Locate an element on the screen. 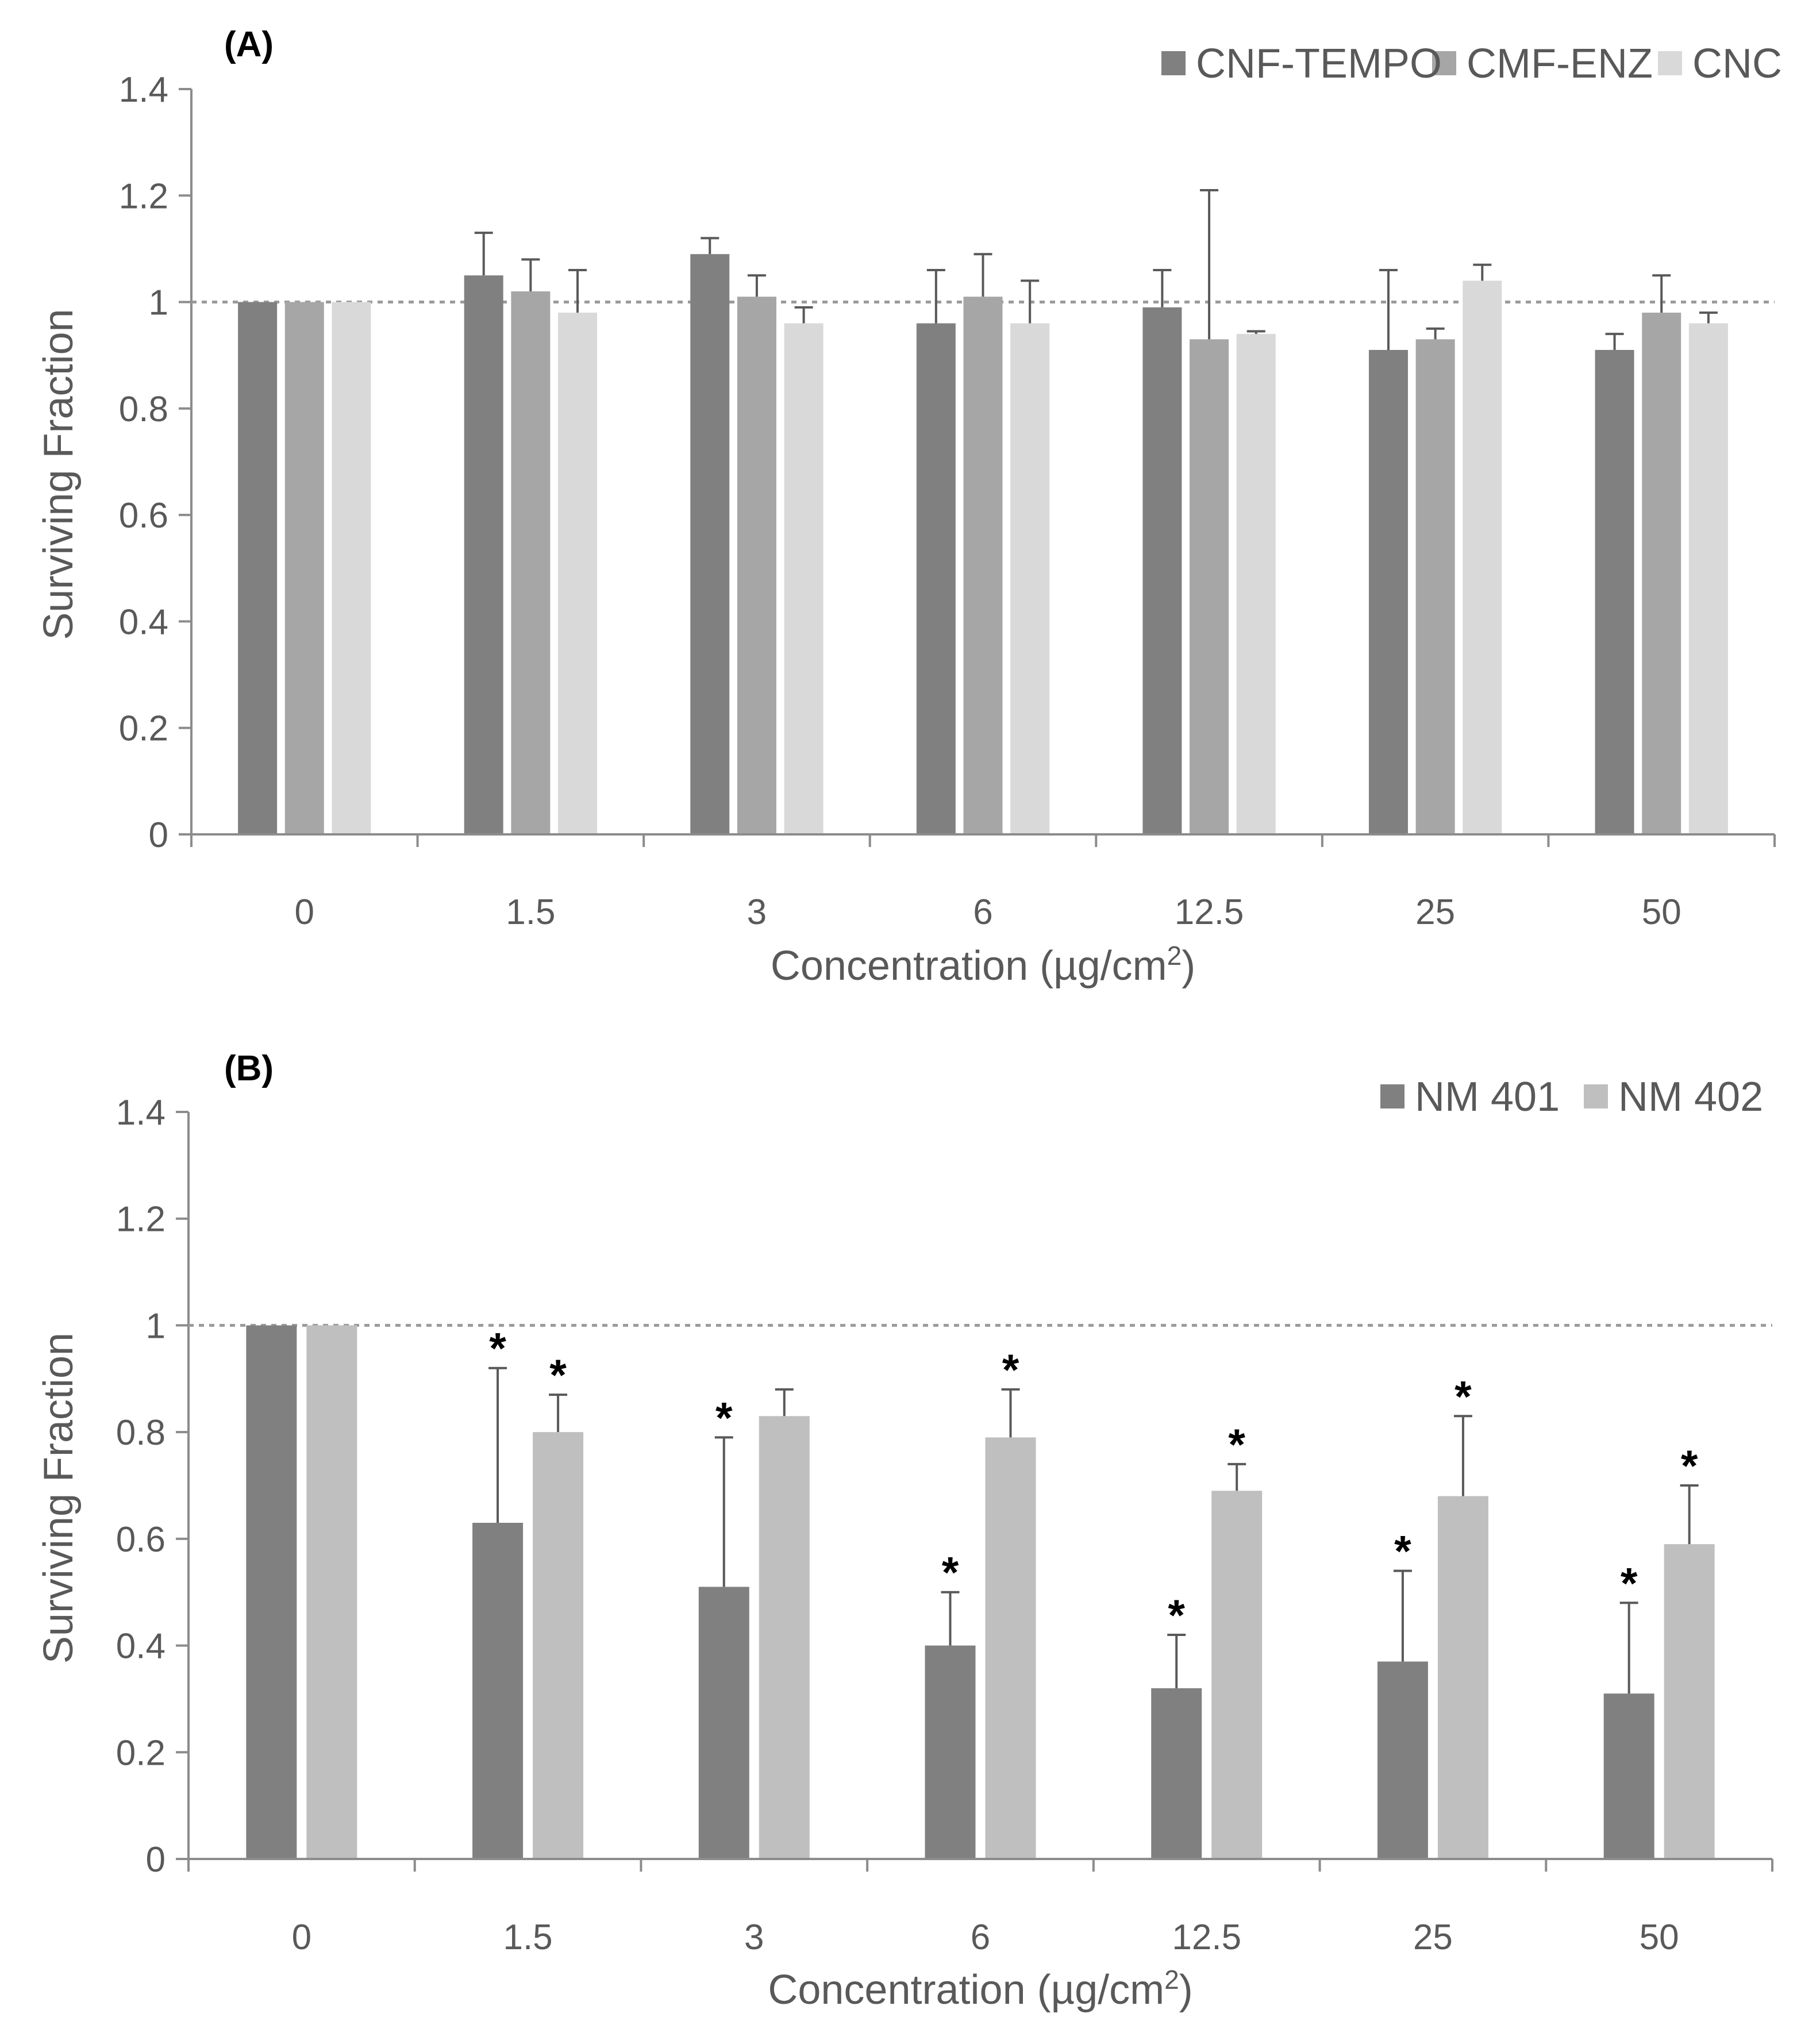 The image size is (1797, 2044). panel-label: (B) is located at coordinates (249, 1068).